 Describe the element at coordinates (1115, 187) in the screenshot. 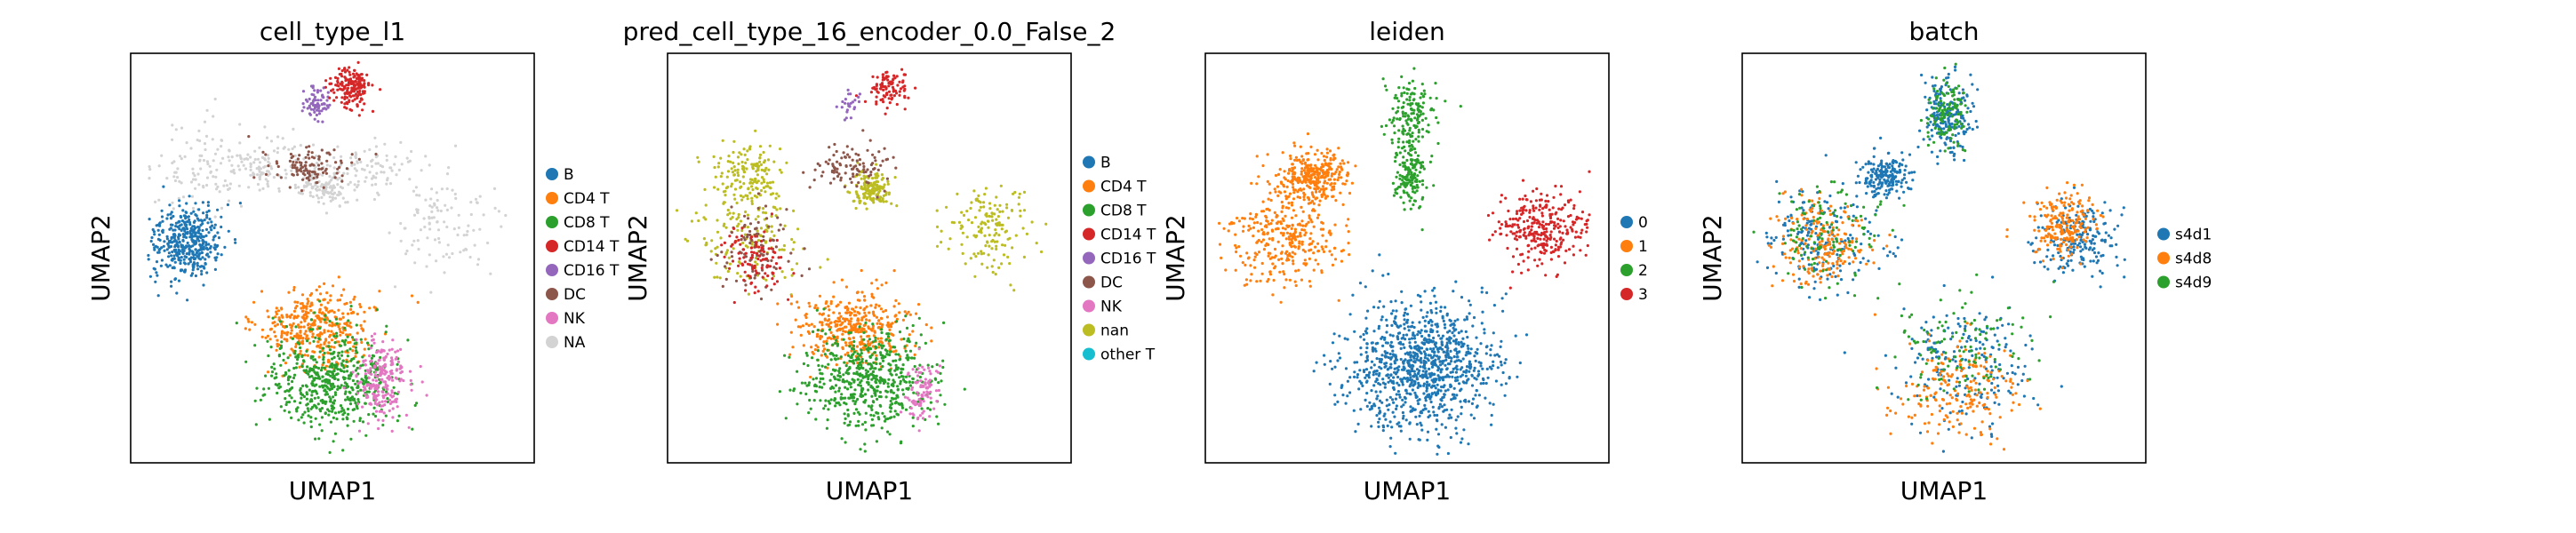

I see `legend-item: CD4 T` at that location.